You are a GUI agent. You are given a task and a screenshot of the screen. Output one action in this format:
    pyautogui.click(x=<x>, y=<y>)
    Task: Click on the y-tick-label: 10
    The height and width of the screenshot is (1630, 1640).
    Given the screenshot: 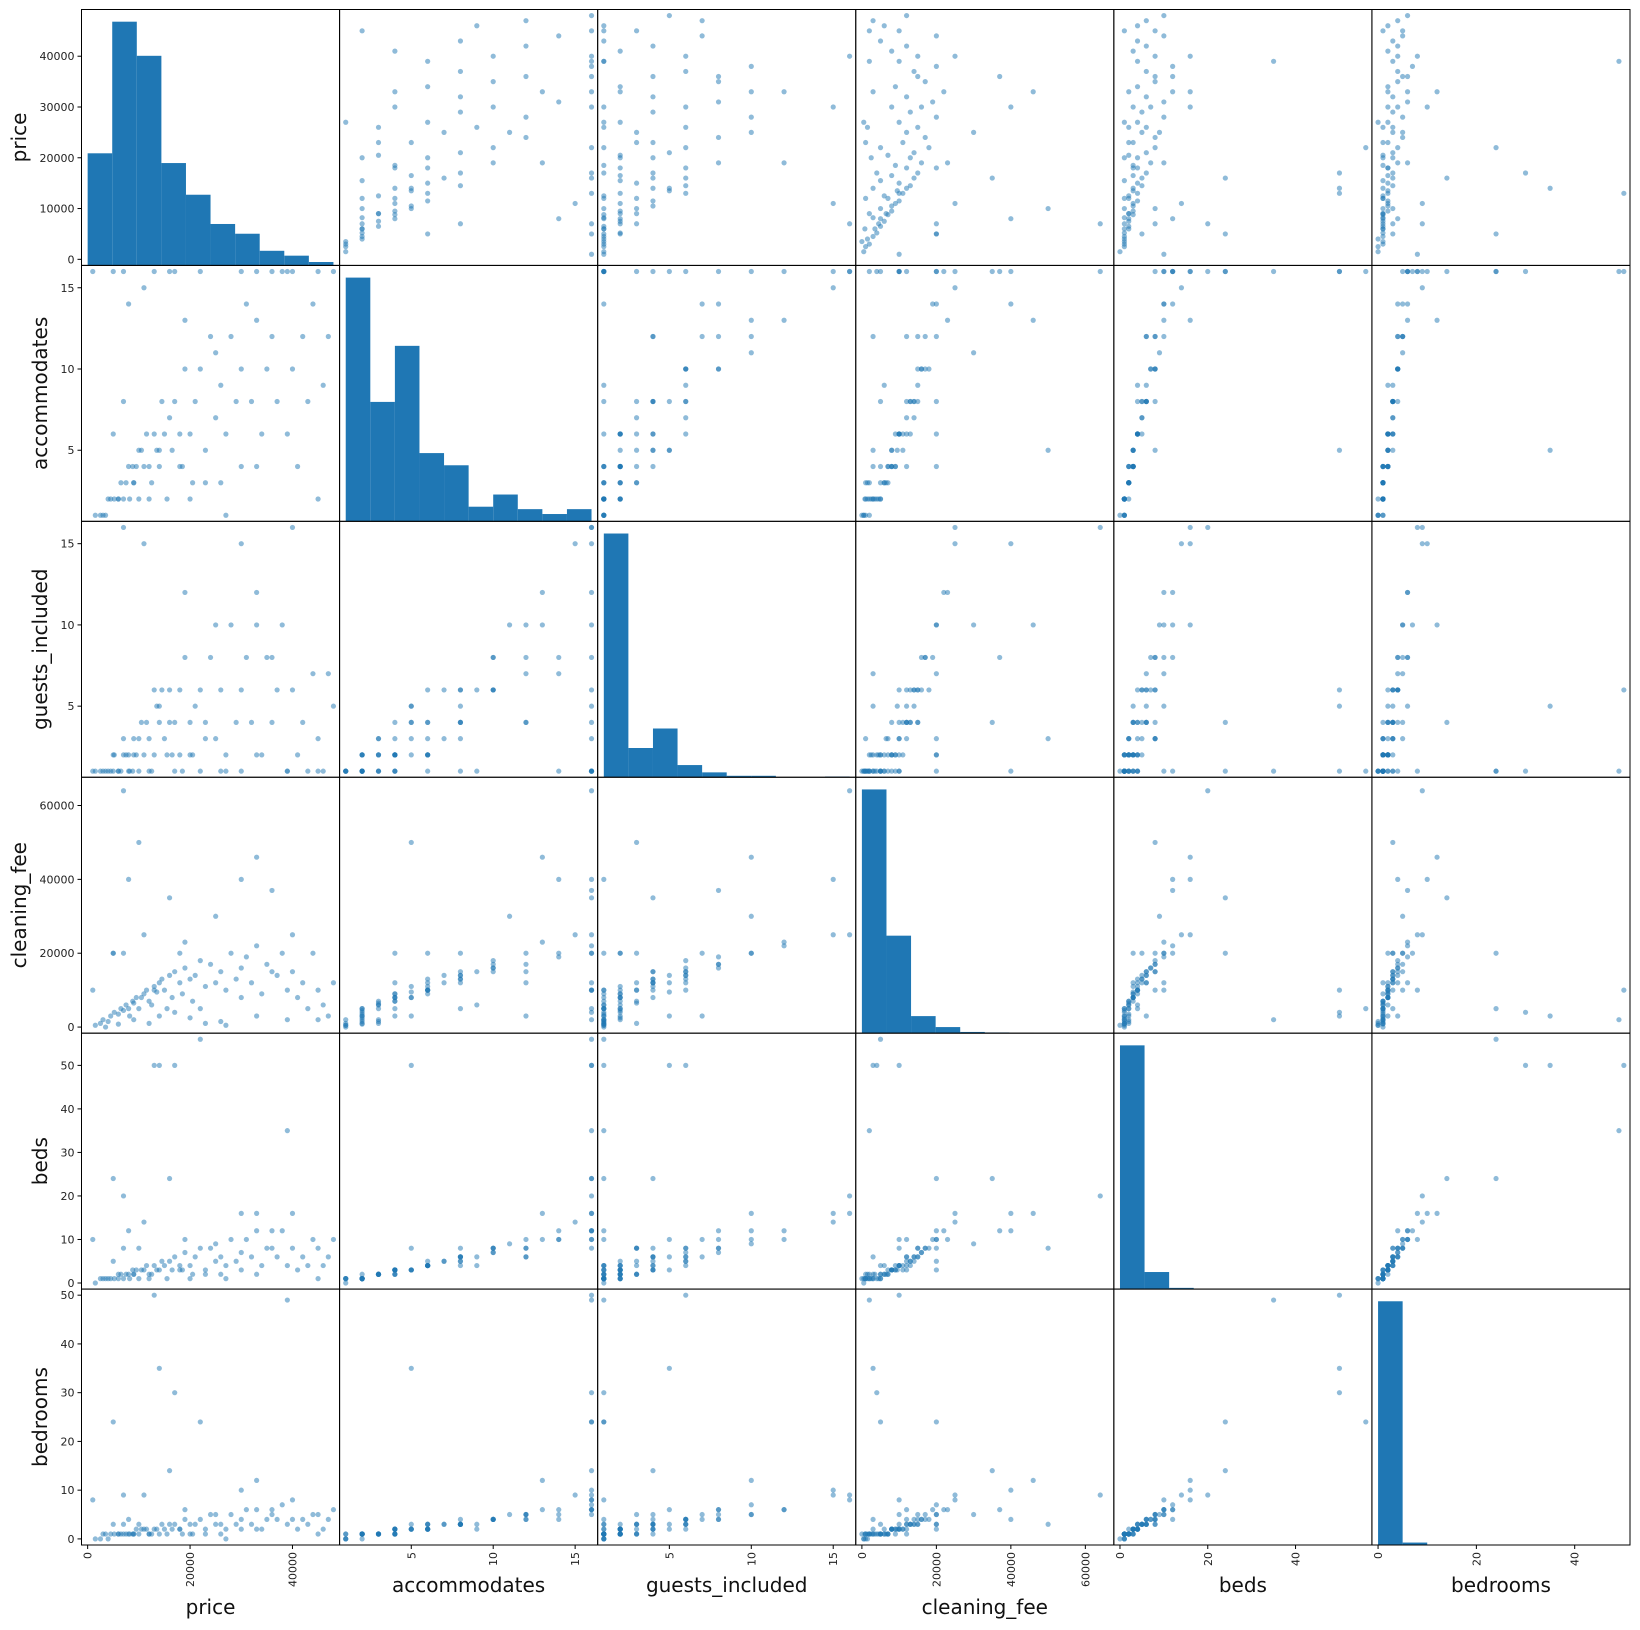 What is the action you would take?
    pyautogui.click(x=68, y=625)
    